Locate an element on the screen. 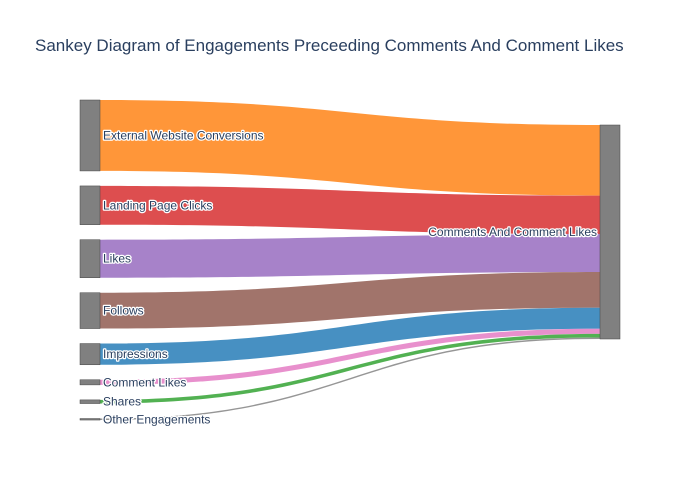 The height and width of the screenshot is (500, 700). sankey-link-comment-likes is located at coordinates (350, 356).